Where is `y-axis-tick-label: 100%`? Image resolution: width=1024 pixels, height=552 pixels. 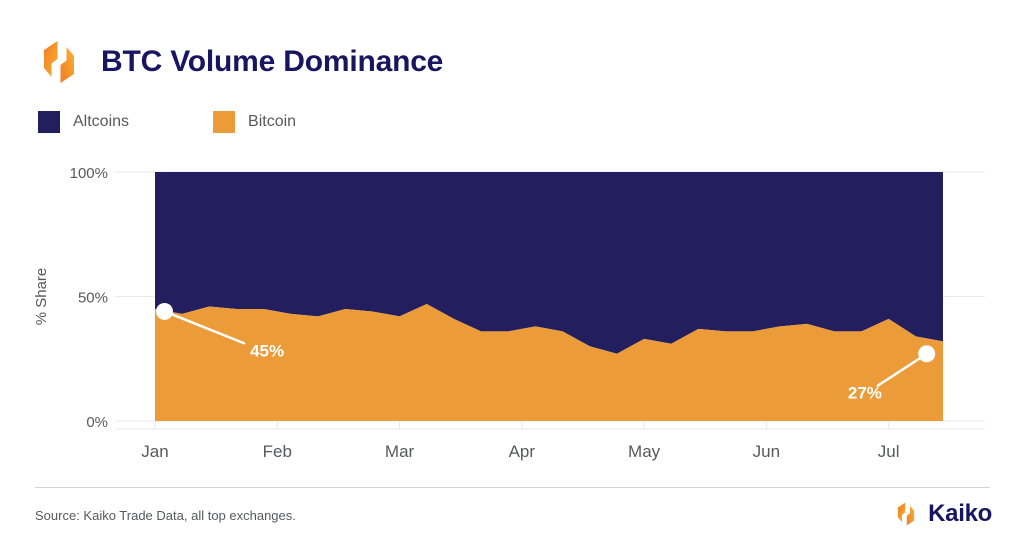
y-axis-tick-label: 100% is located at coordinates (89, 173).